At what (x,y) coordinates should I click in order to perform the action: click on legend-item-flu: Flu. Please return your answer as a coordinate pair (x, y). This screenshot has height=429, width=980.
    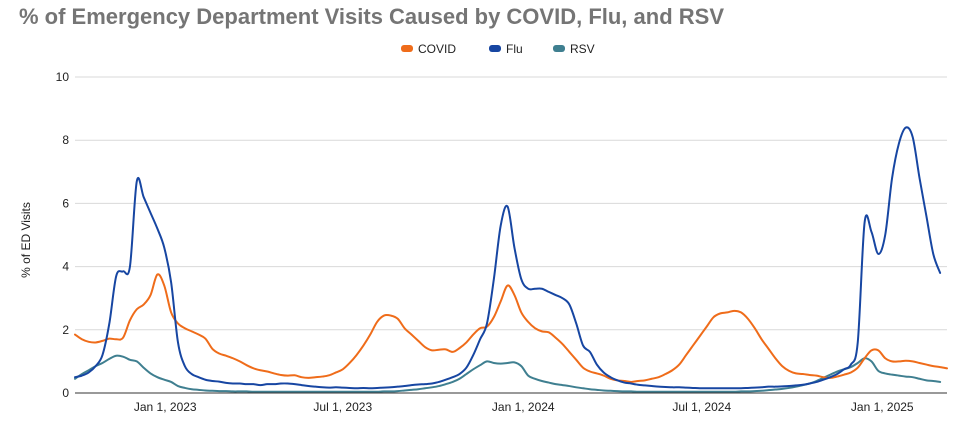
    Looking at the image, I should click on (506, 49).